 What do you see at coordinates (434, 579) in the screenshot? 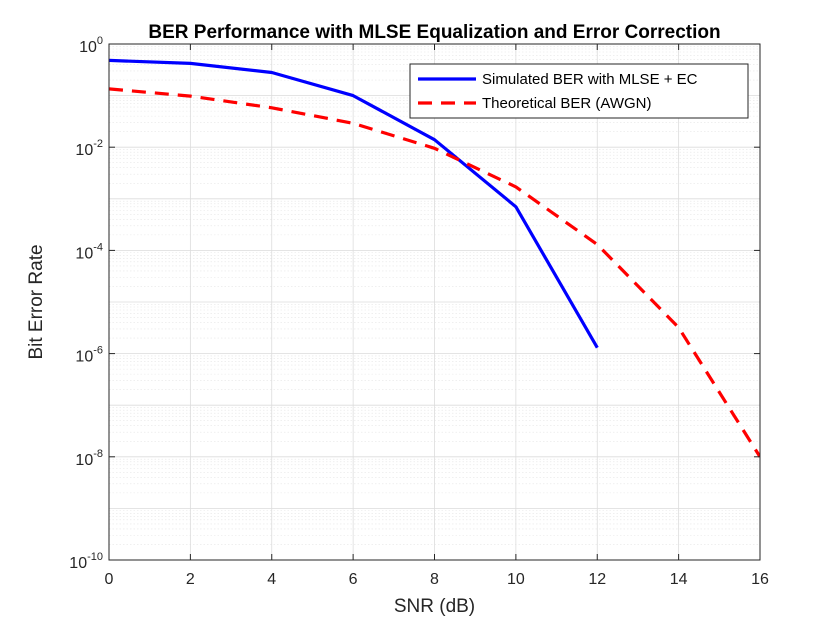
I see `x-tick-label: 8` at bounding box center [434, 579].